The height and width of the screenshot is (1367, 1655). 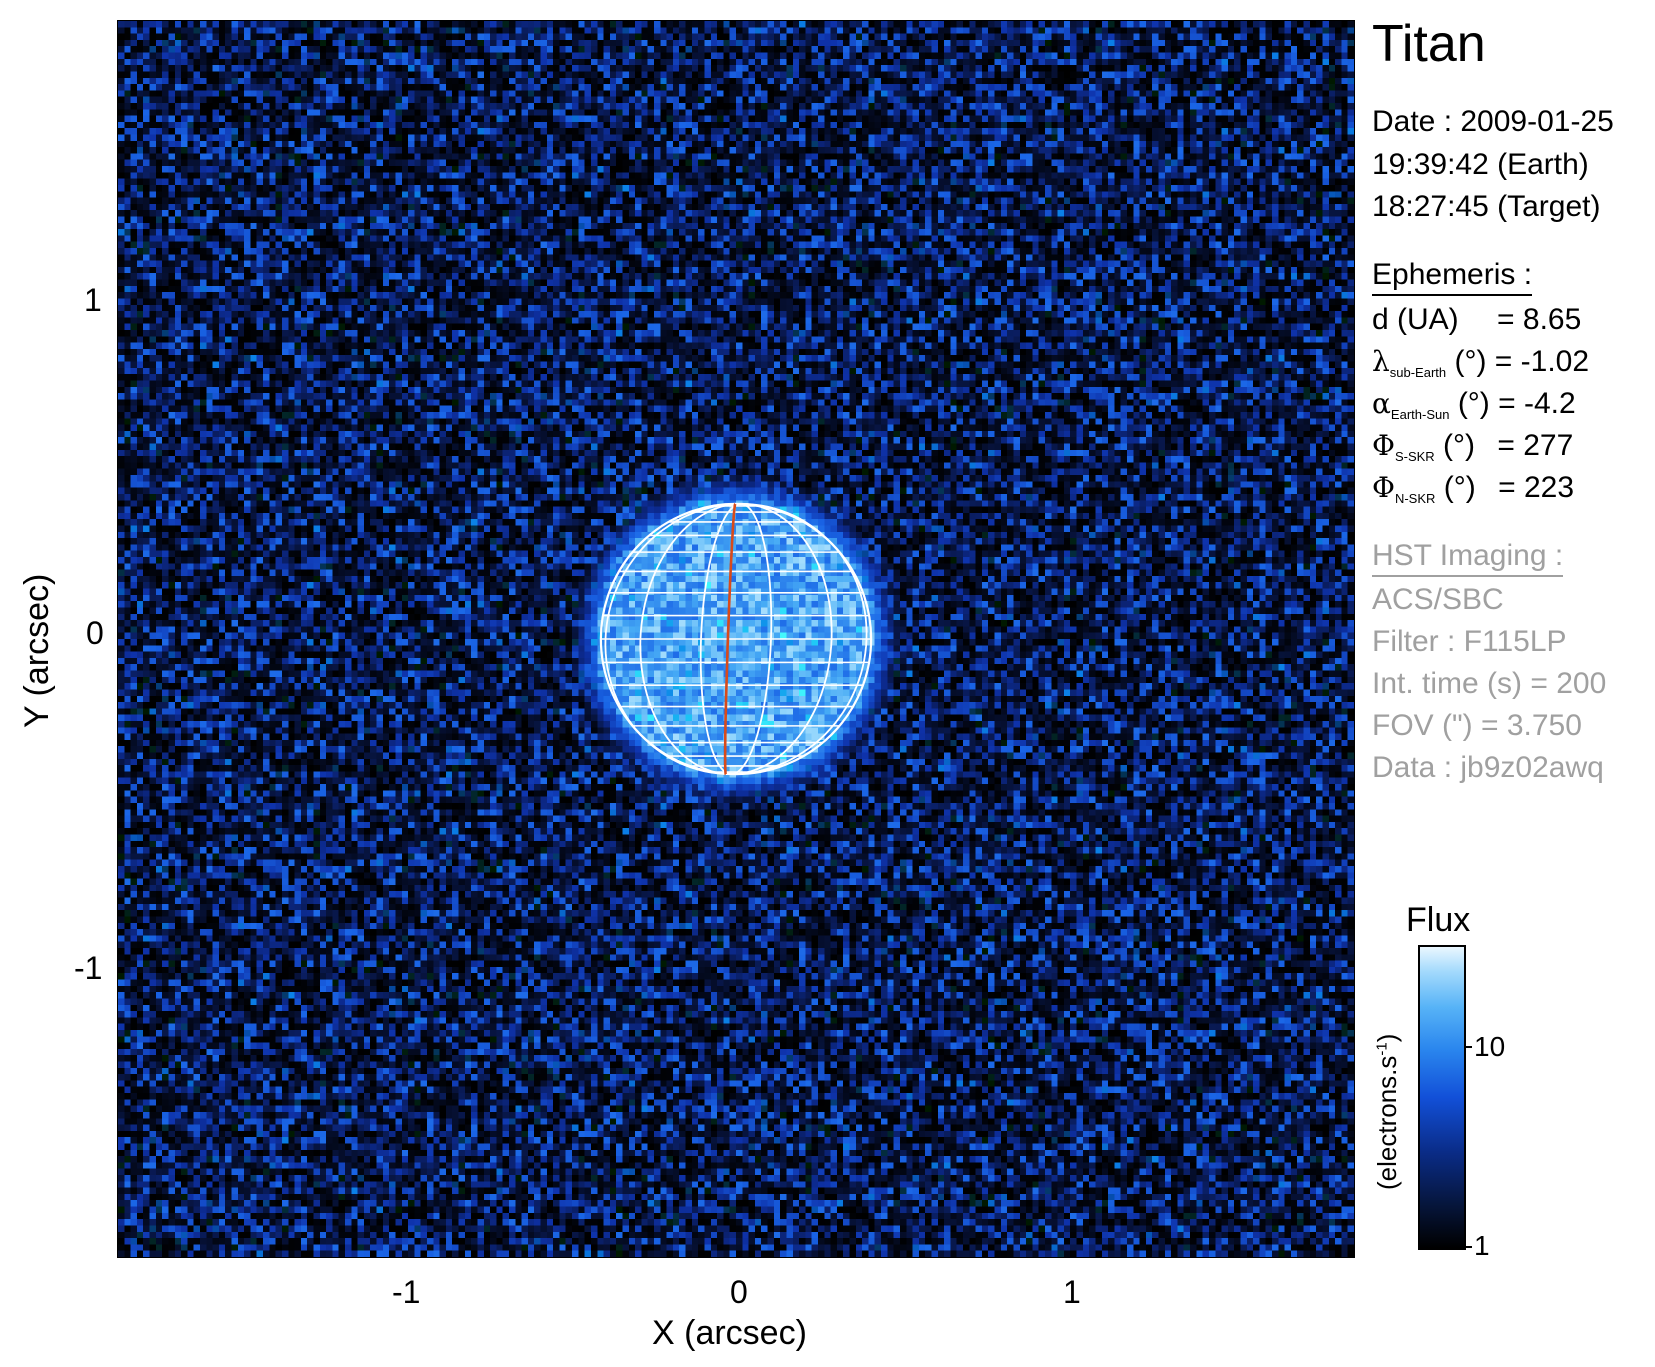 I want to click on s-skr-subscript: S-SKR, so click(x=1414, y=456).